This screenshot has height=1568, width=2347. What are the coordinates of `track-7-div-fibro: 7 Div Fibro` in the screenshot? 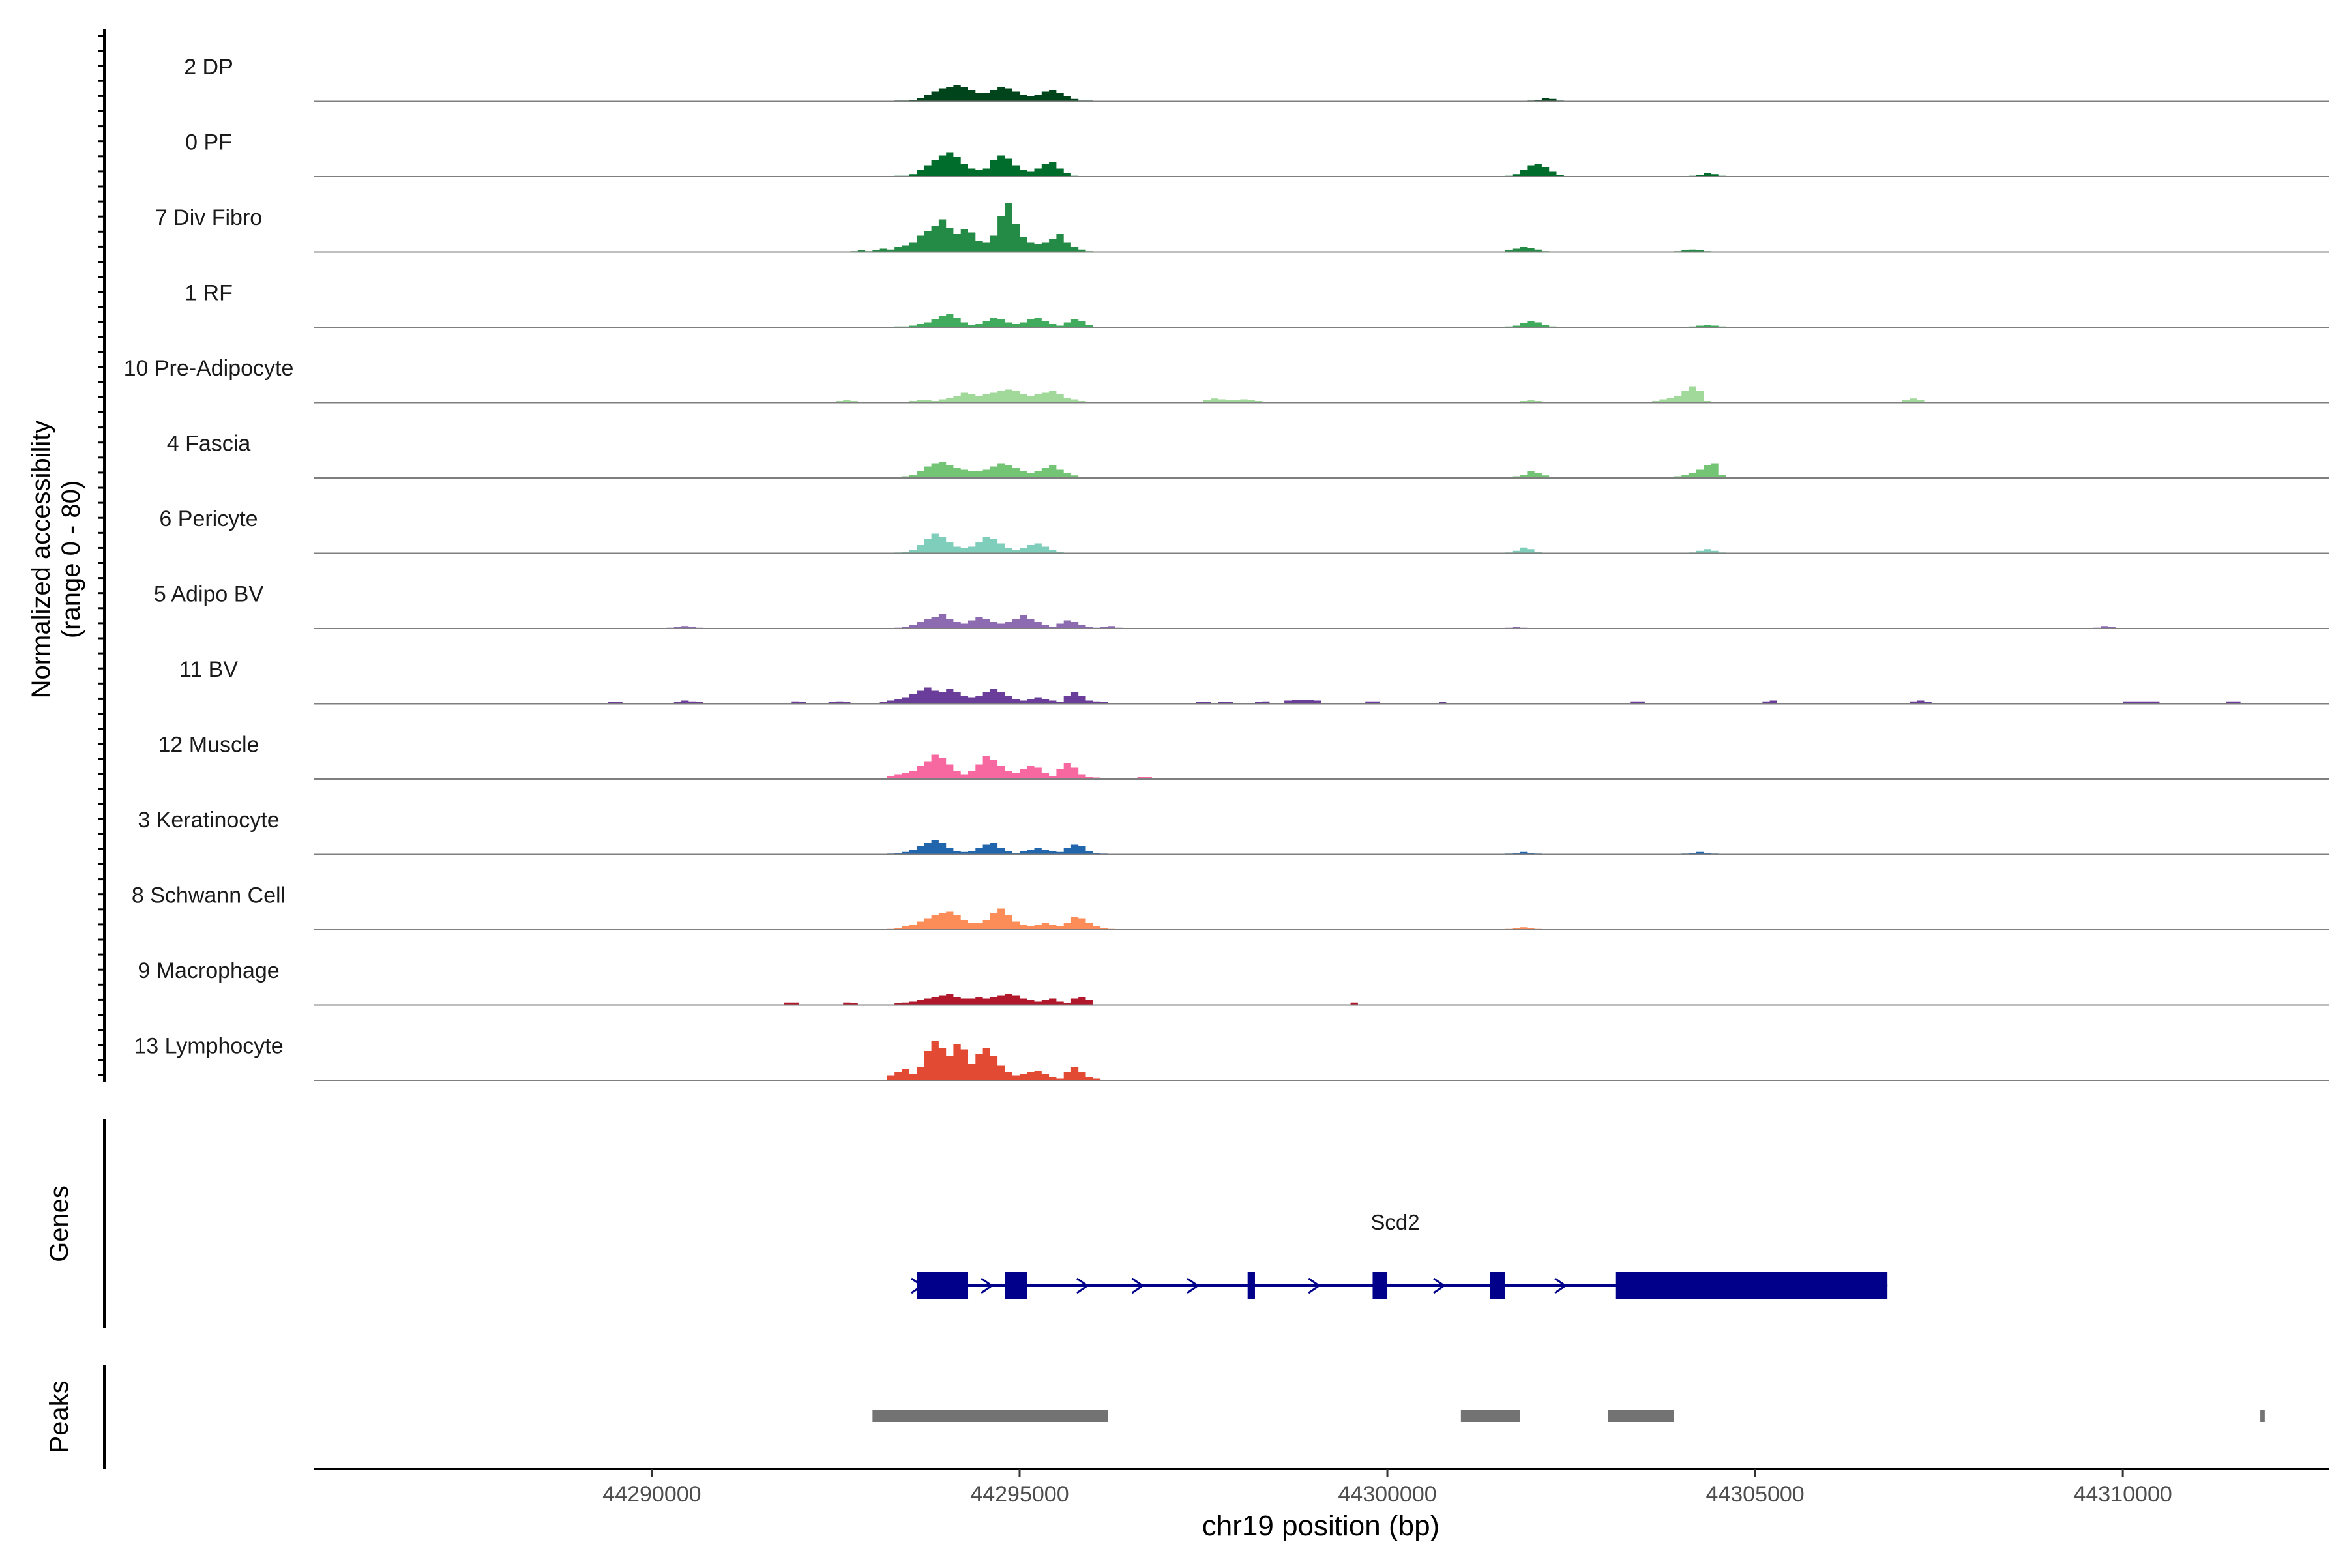 It's located at (1242, 228).